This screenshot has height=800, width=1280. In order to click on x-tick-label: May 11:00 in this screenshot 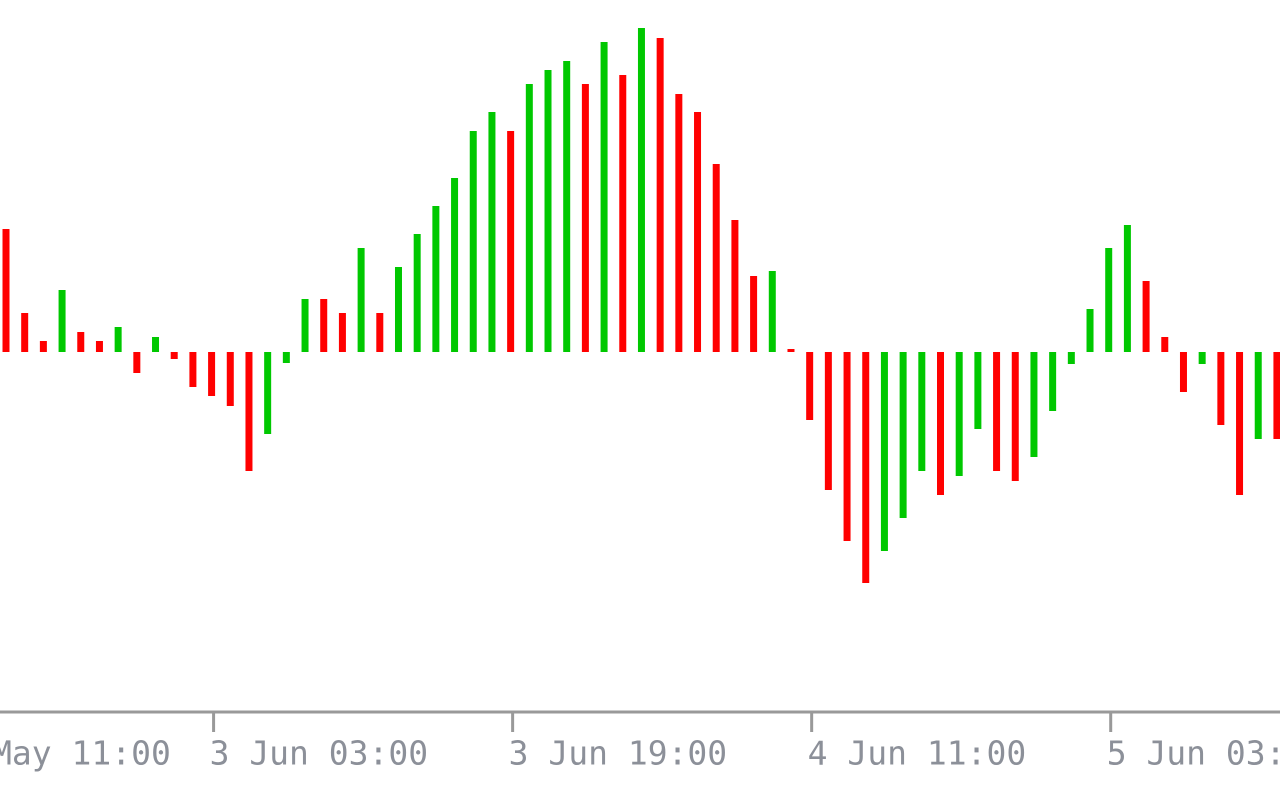, I will do `click(85, 753)`.